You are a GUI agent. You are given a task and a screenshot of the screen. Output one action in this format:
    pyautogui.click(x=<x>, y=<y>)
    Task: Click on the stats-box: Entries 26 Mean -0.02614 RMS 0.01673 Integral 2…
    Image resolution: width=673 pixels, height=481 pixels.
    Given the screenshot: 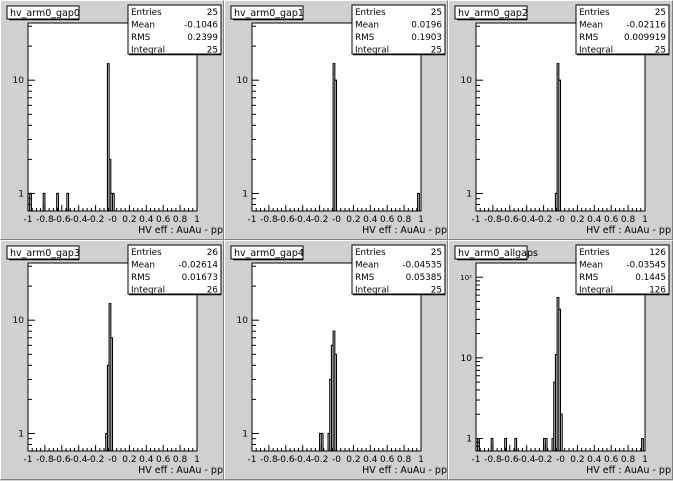 What is the action you would take?
    pyautogui.click(x=174, y=270)
    